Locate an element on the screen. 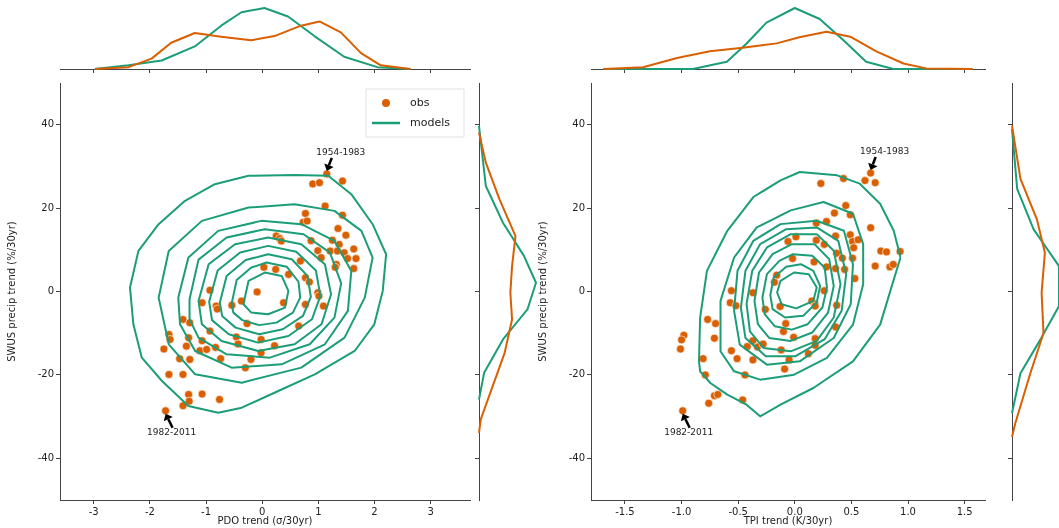 The height and width of the screenshot is (528, 1059). x-tick-label: 3 is located at coordinates (430, 511).